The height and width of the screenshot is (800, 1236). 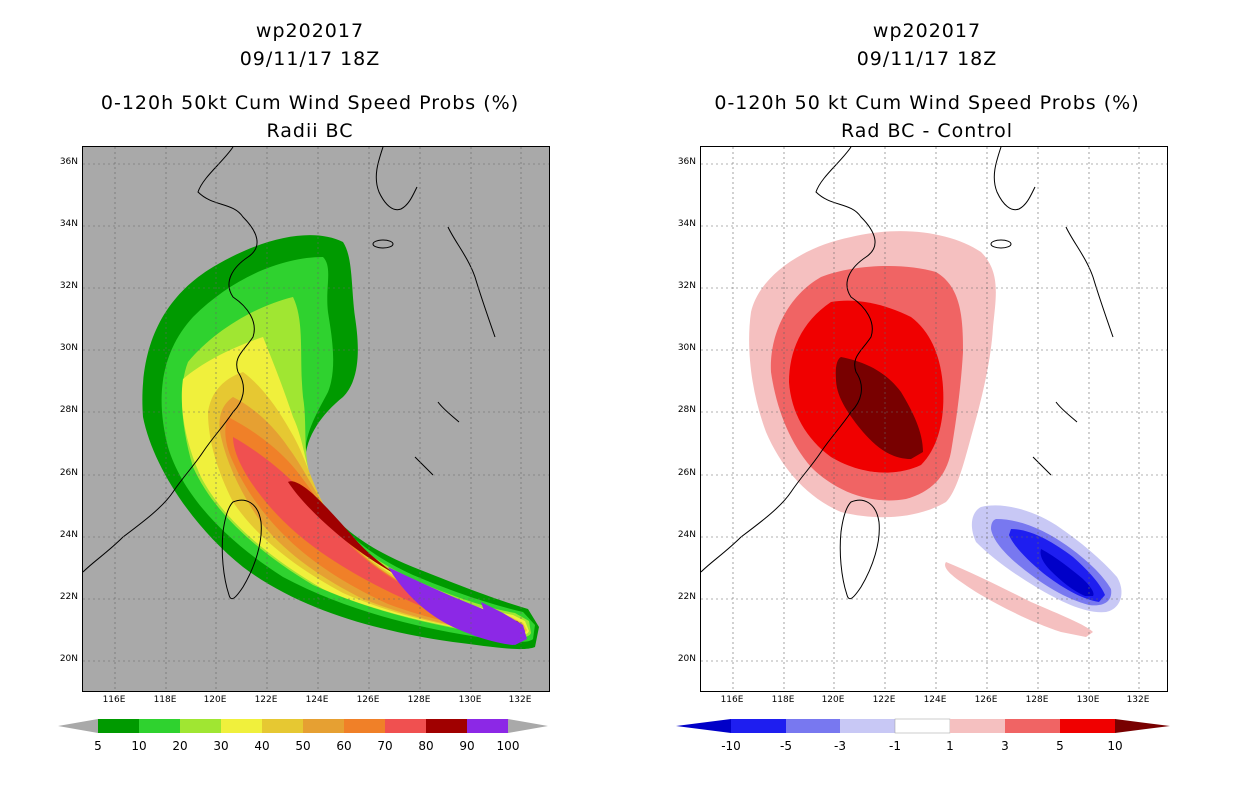 What do you see at coordinates (165, 700) in the screenshot?
I see `left-lon-label: 118E` at bounding box center [165, 700].